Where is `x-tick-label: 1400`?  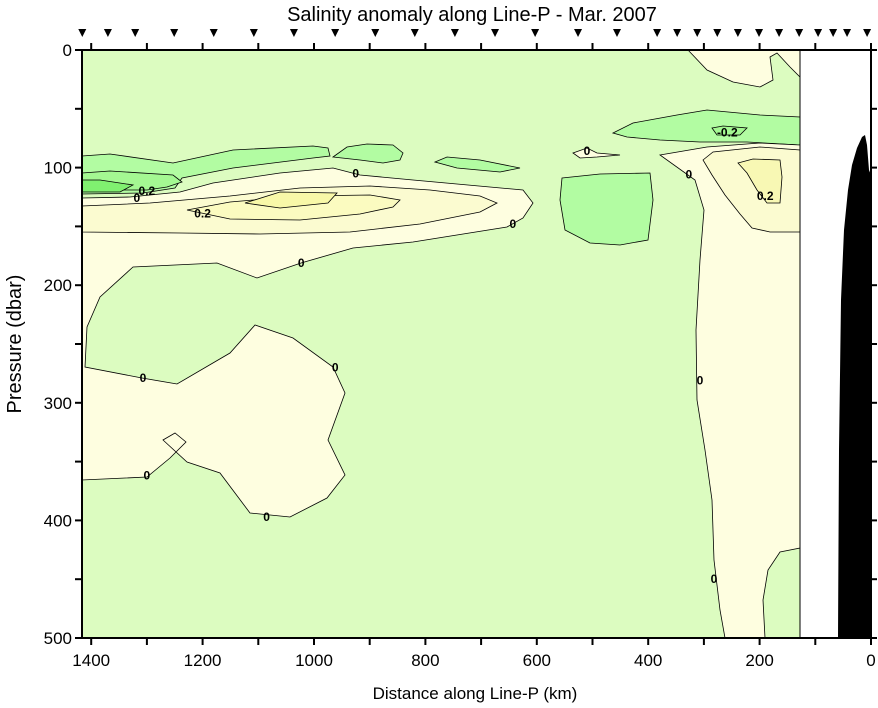
x-tick-label: 1400 is located at coordinates (91, 660).